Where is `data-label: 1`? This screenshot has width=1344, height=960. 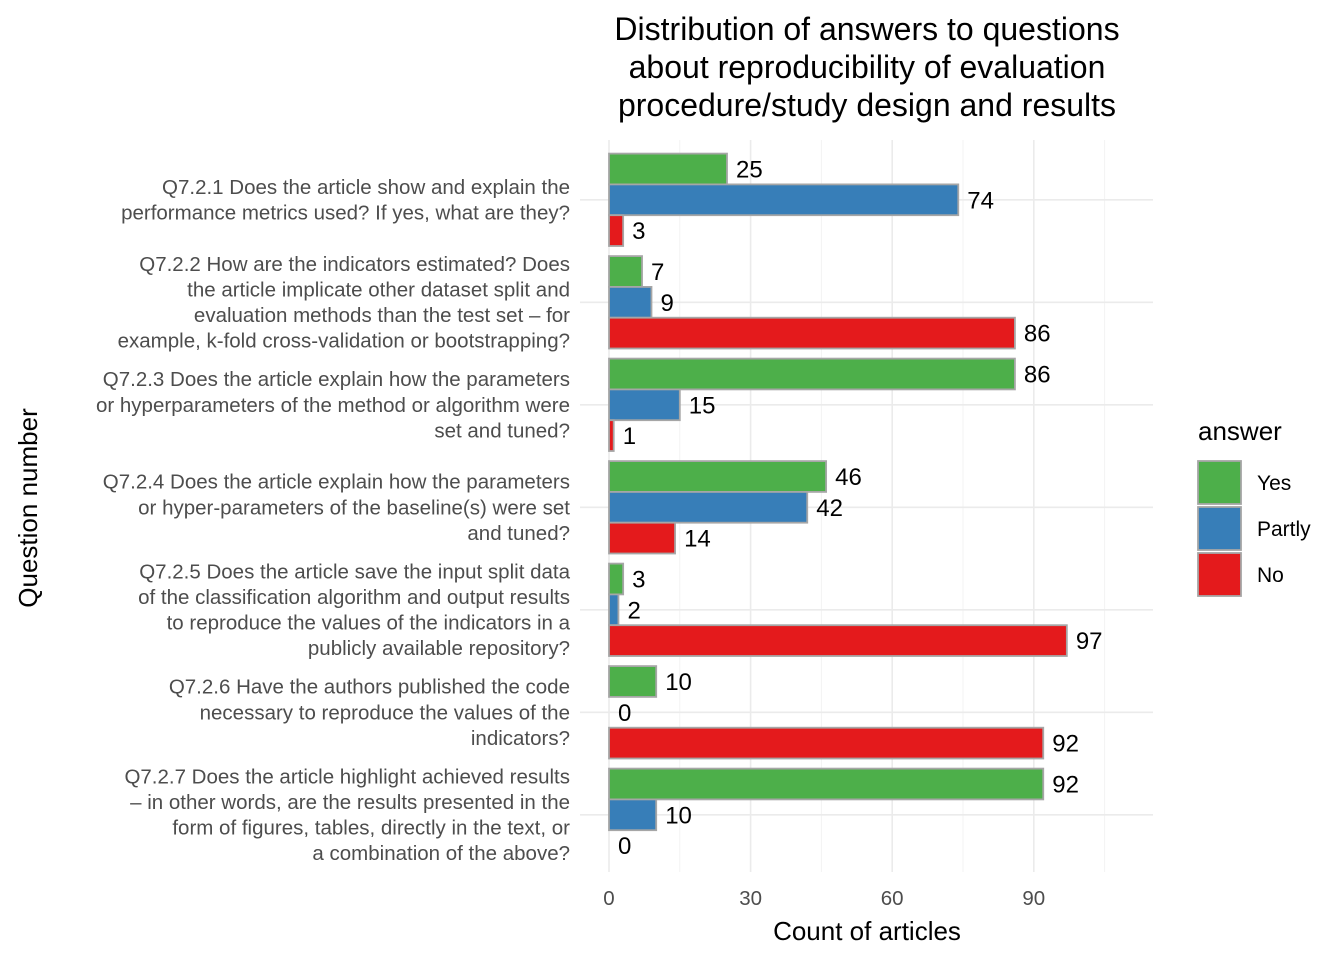 data-label: 1 is located at coordinates (629, 436).